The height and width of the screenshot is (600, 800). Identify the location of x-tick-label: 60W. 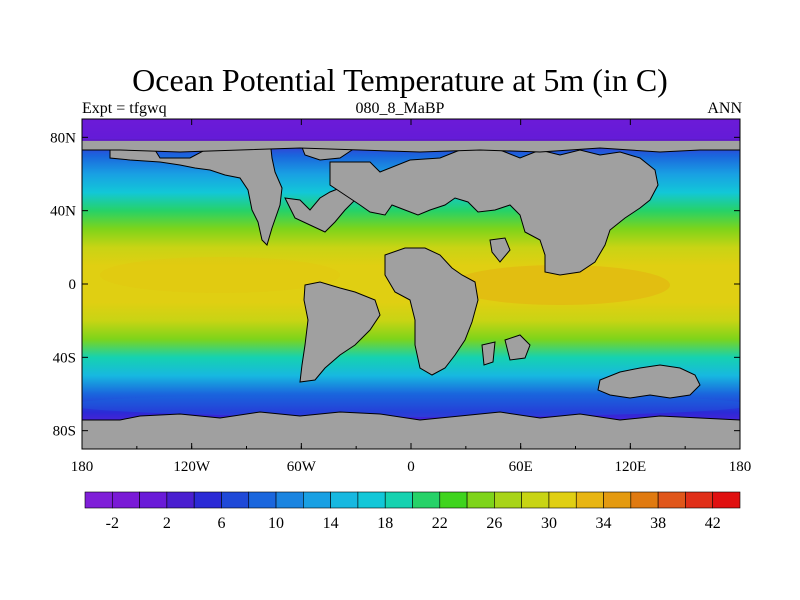
(302, 467).